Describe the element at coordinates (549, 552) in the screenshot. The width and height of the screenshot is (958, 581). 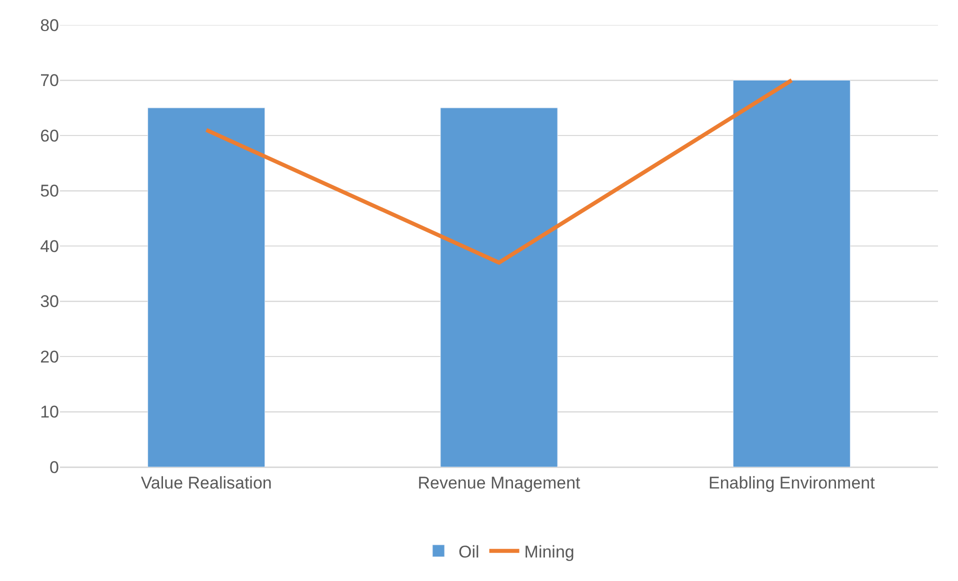
I see `legend-label: Mining` at that location.